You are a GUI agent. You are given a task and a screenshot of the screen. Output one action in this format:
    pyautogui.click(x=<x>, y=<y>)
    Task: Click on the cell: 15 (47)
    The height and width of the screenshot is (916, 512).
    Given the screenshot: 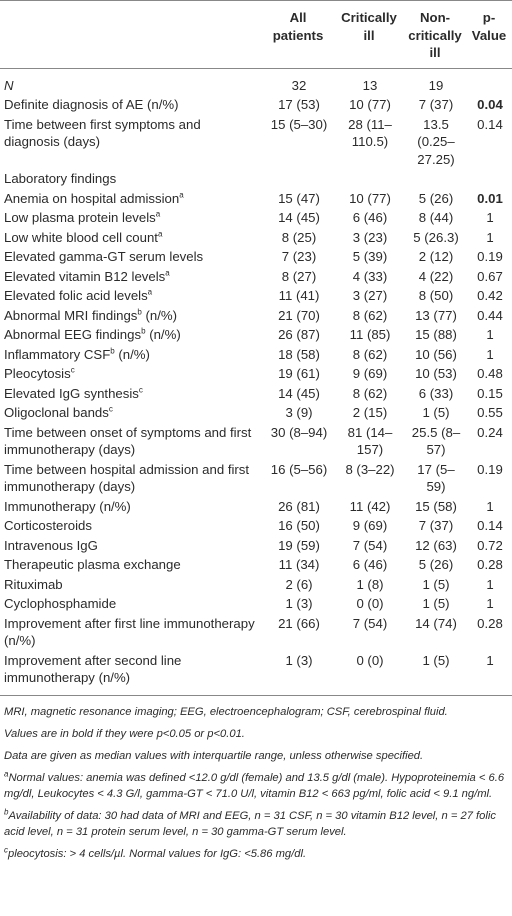 What is the action you would take?
    pyautogui.click(x=299, y=198)
    